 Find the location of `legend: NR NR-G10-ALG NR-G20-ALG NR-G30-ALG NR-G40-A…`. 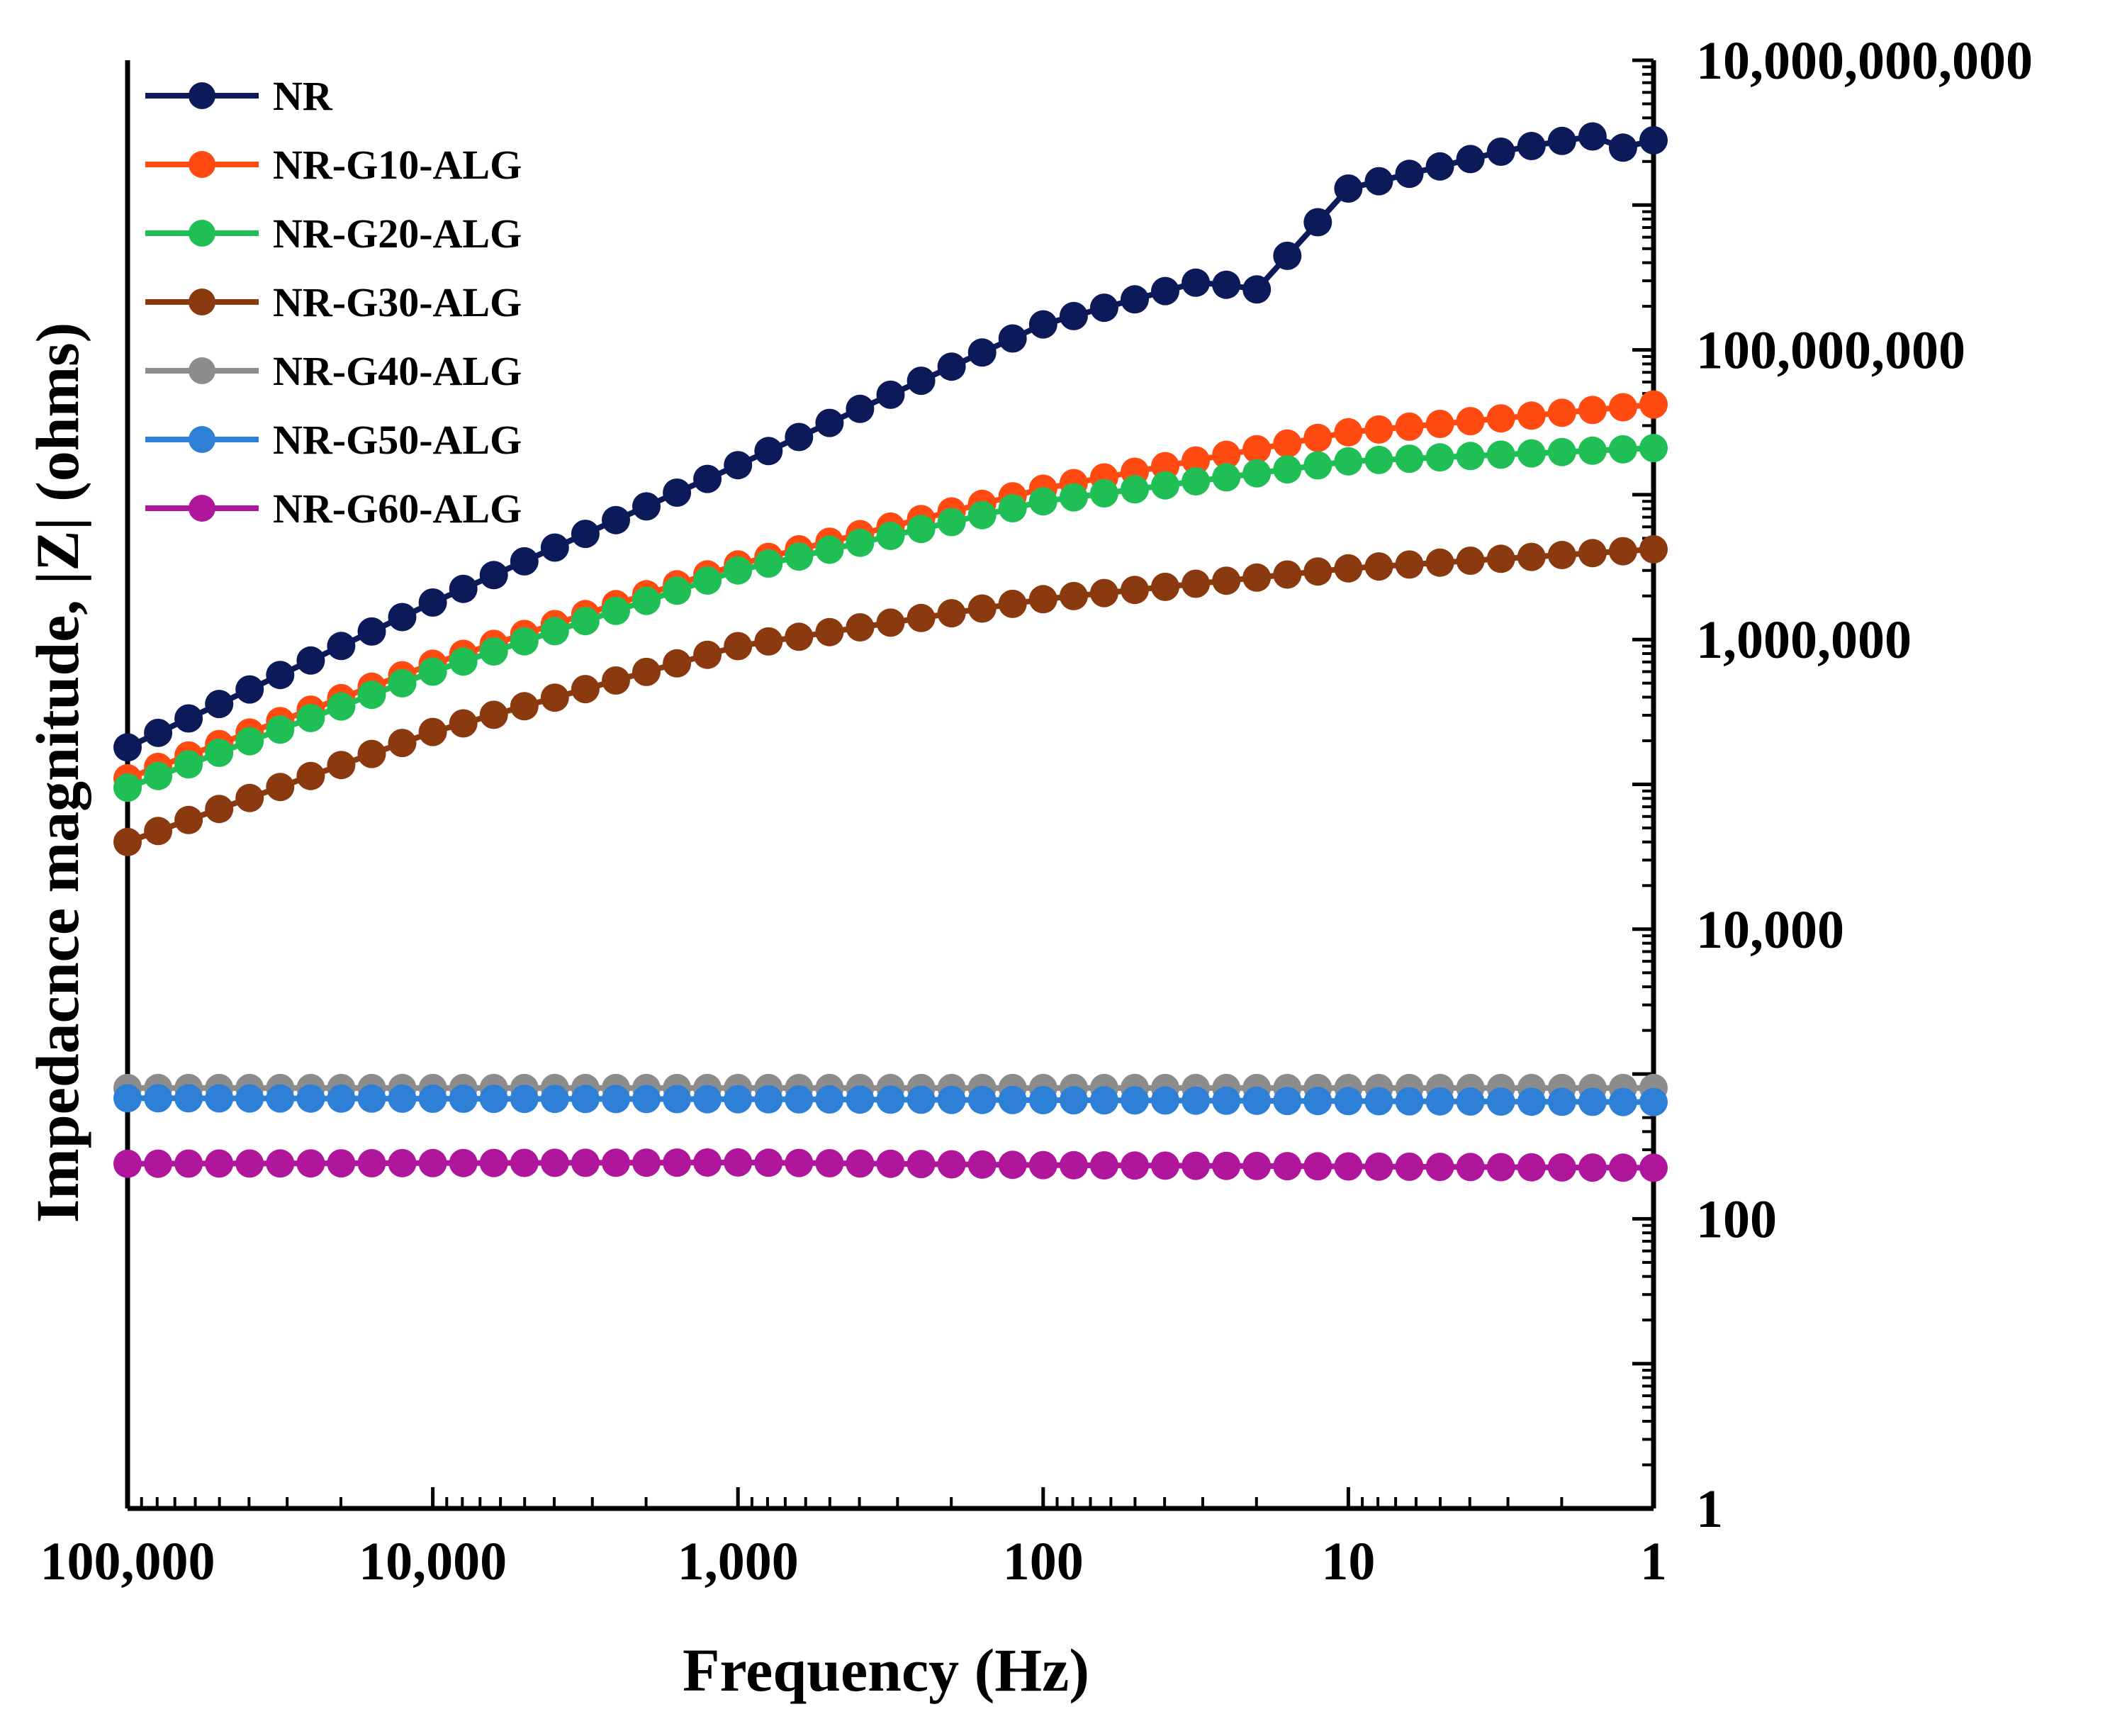

legend: NR NR-G10-ALG NR-G20-ALG NR-G30-ALG NR-G40-A… is located at coordinates (333, 302).